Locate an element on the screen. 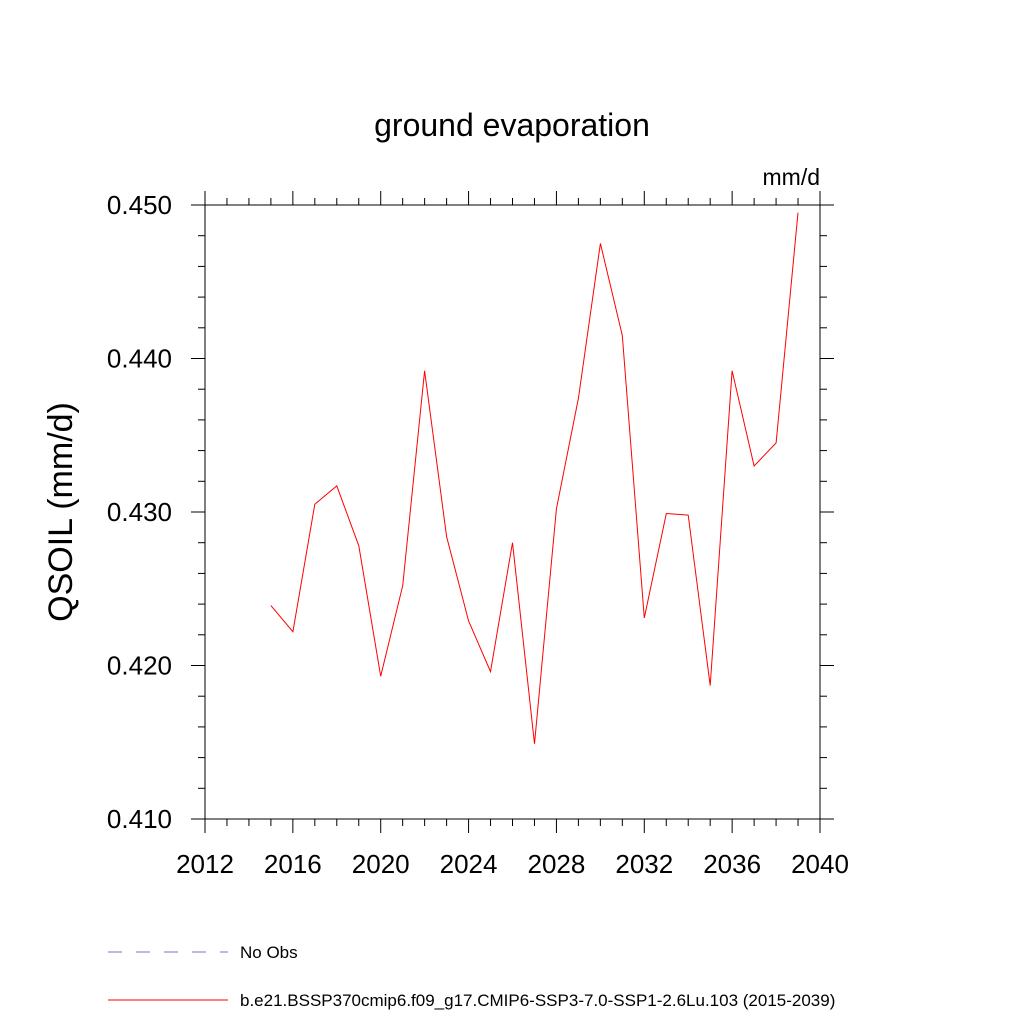 This screenshot has height=1024, width=1024. x-tick-label: 2036 is located at coordinates (732, 864).